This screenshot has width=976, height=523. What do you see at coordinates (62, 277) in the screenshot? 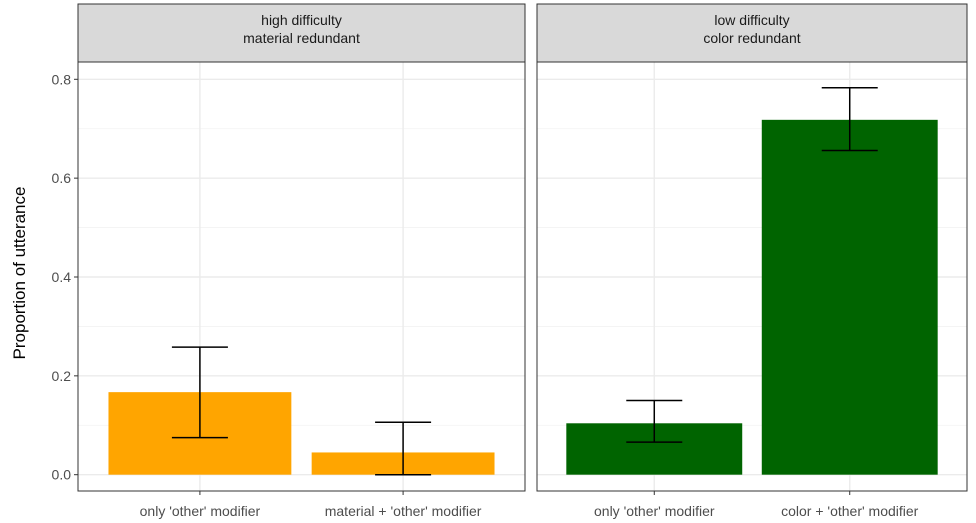
I see `y-tick-label: 0.4` at bounding box center [62, 277].